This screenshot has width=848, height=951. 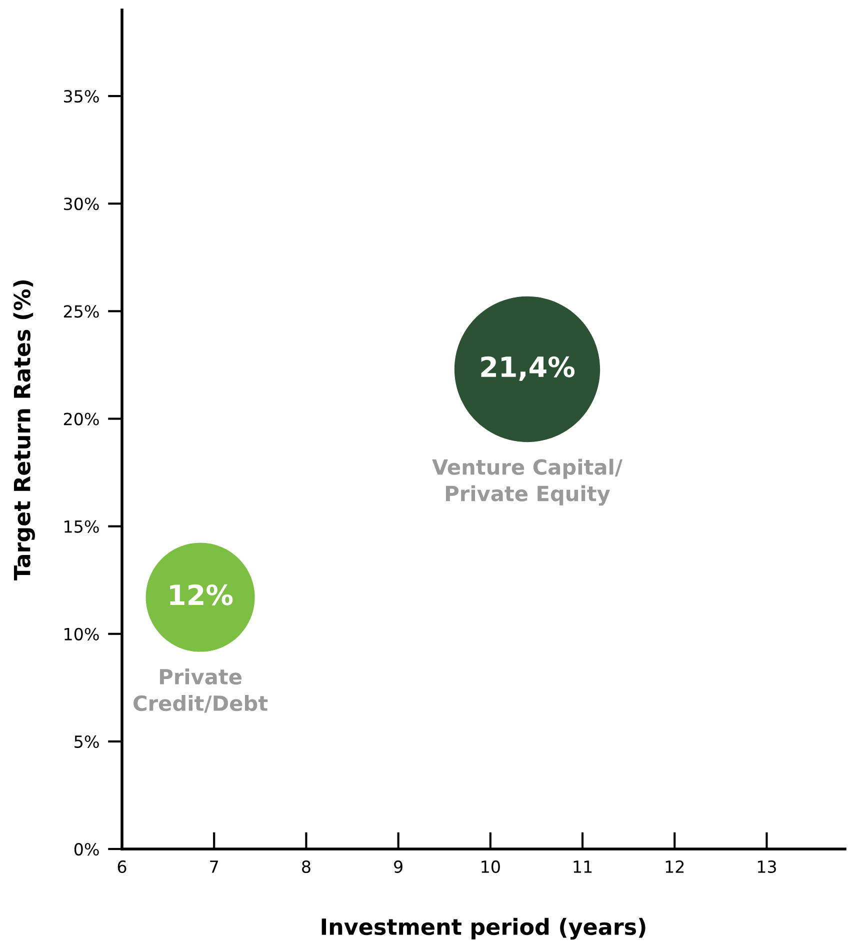 What do you see at coordinates (528, 368) in the screenshot?
I see `annotation: 21,4%` at bounding box center [528, 368].